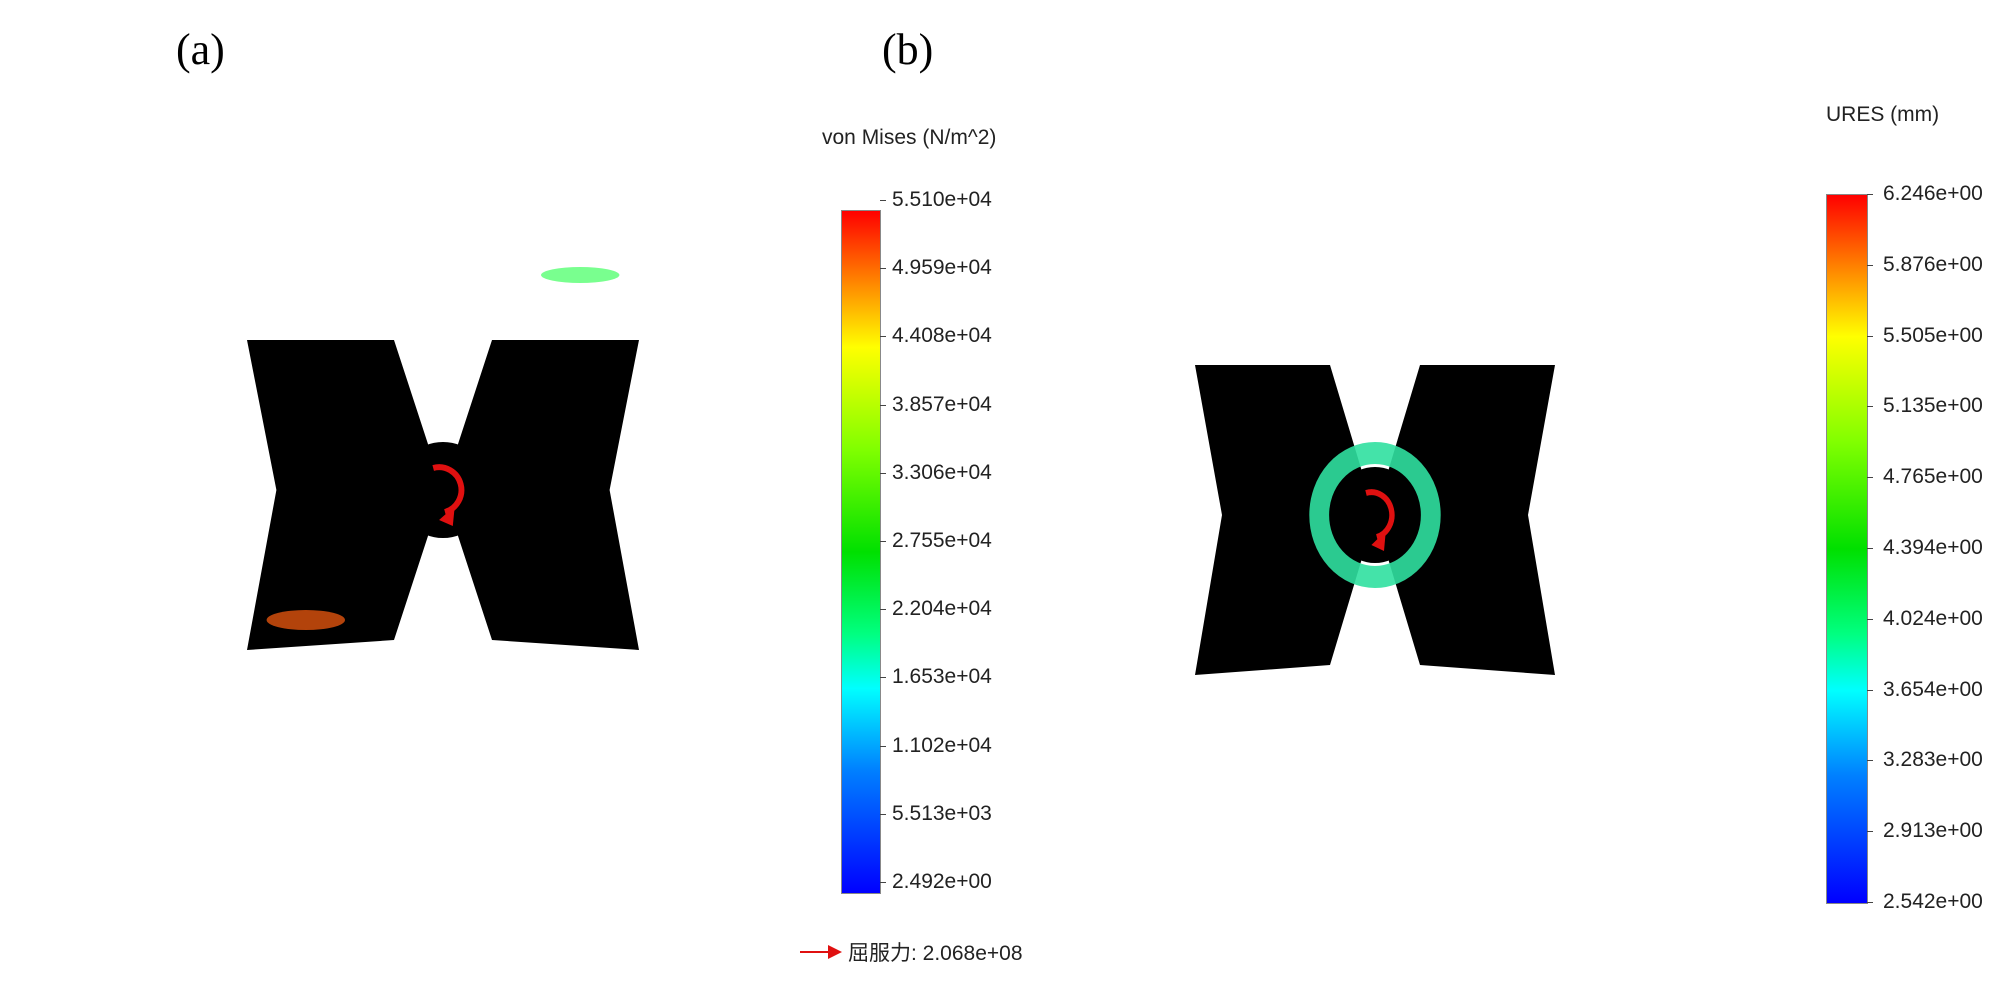 The height and width of the screenshot is (1007, 2000). What do you see at coordinates (909, 137) in the screenshot?
I see `legend-title-von-mises: von Mises (N/m^2)` at bounding box center [909, 137].